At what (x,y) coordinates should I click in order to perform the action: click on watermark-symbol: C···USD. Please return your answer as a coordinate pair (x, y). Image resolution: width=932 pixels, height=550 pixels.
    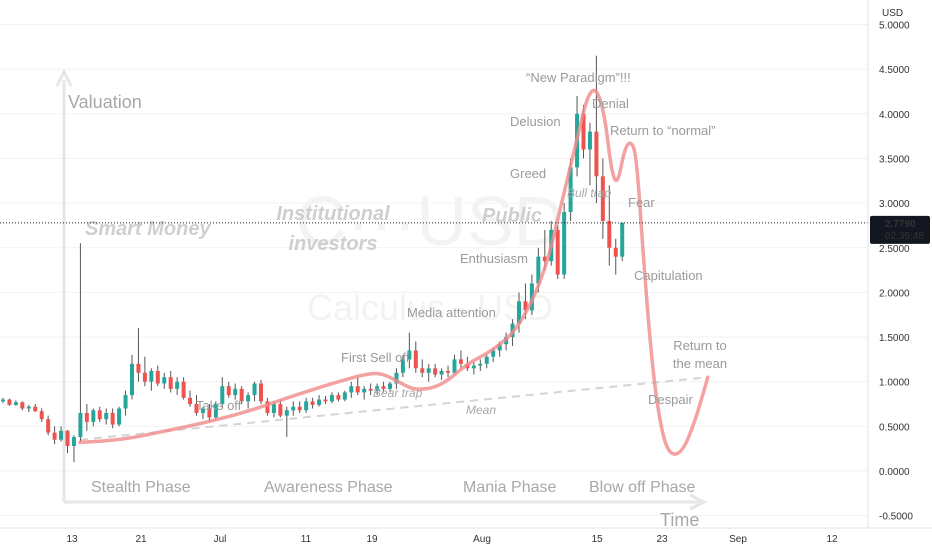
    Looking at the image, I should click on (430, 221).